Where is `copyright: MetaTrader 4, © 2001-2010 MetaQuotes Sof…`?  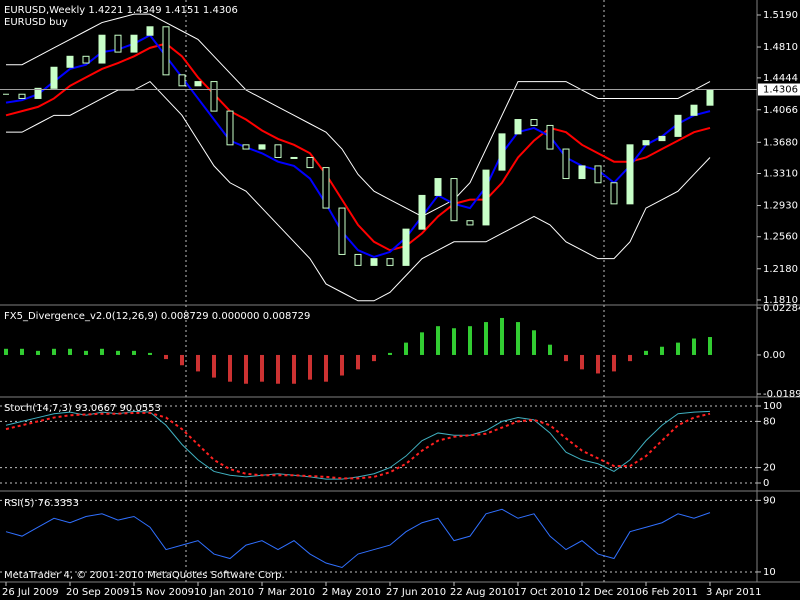 copyright: MetaTrader 4, © 2001-2010 MetaQuotes Sof… is located at coordinates (144, 575).